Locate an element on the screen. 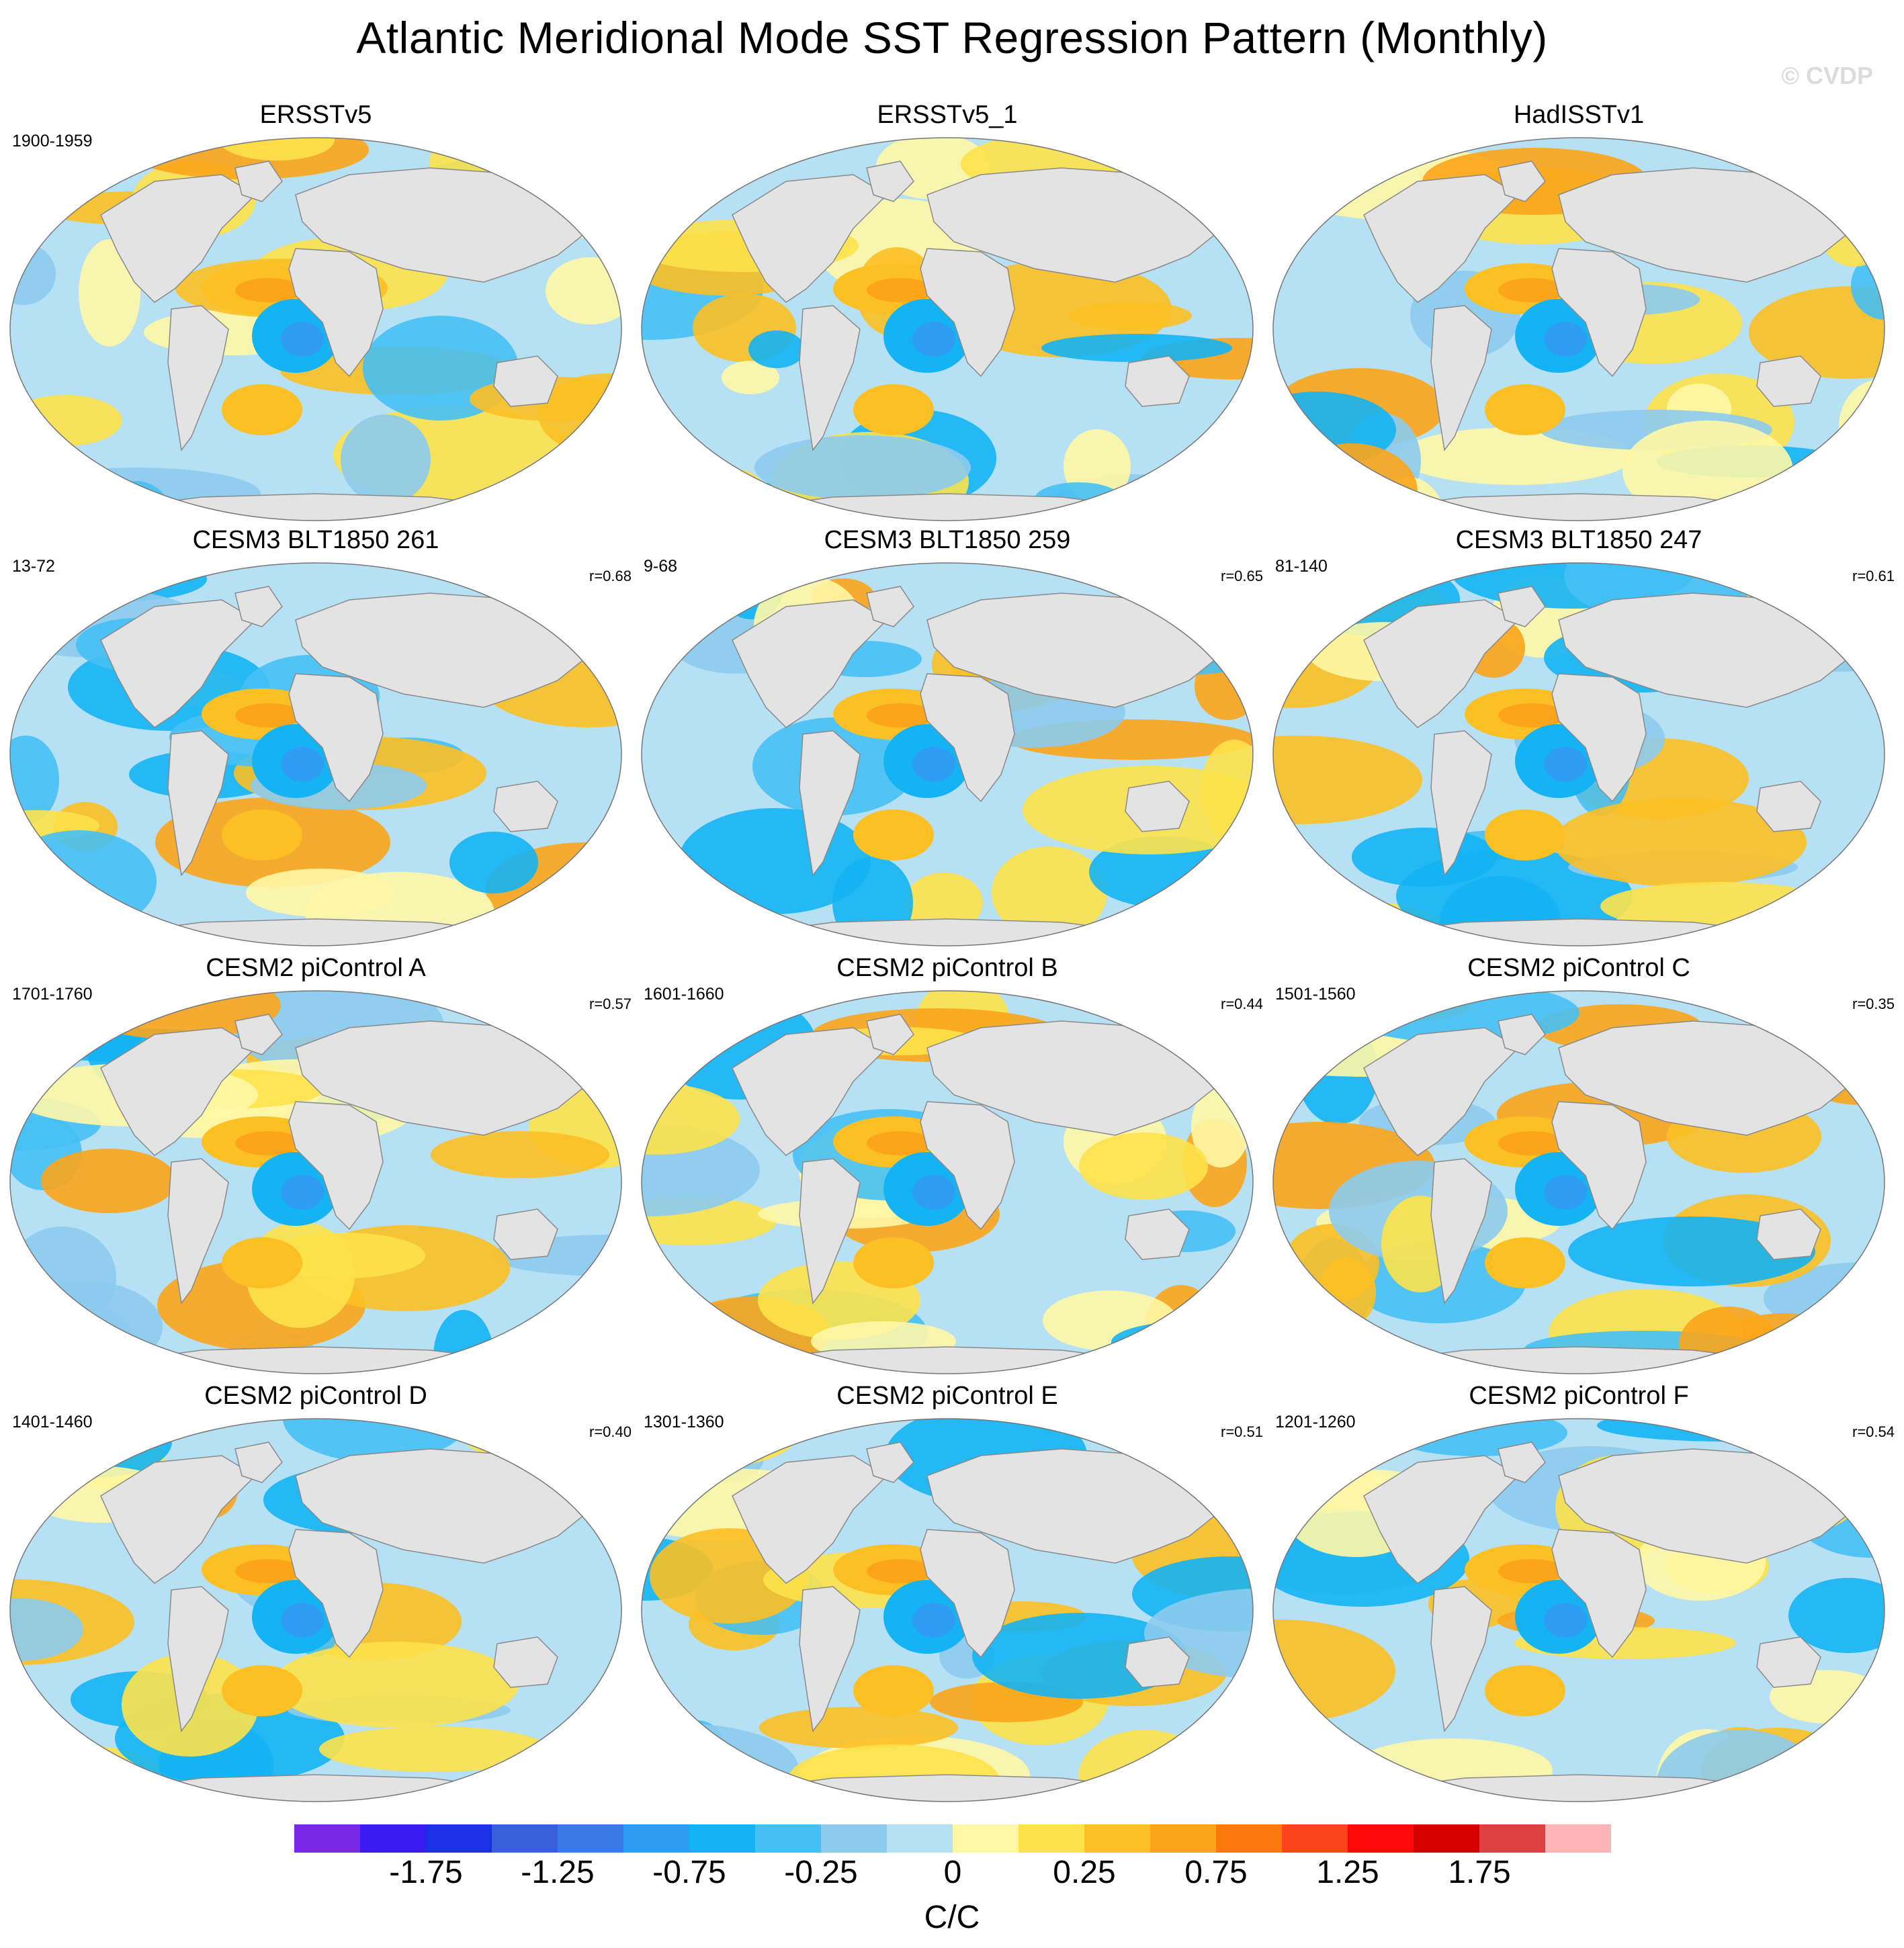 Image resolution: width=1904 pixels, height=1948 pixels. map-panel: ERSSTv5 1900-1959 is located at coordinates (316, 312).